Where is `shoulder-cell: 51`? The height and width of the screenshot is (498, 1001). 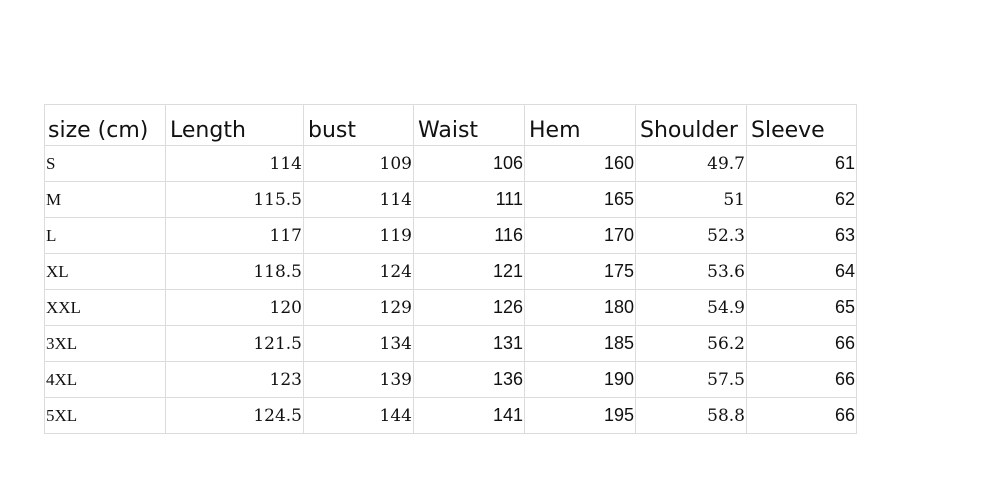
shoulder-cell: 51 is located at coordinates (691, 199).